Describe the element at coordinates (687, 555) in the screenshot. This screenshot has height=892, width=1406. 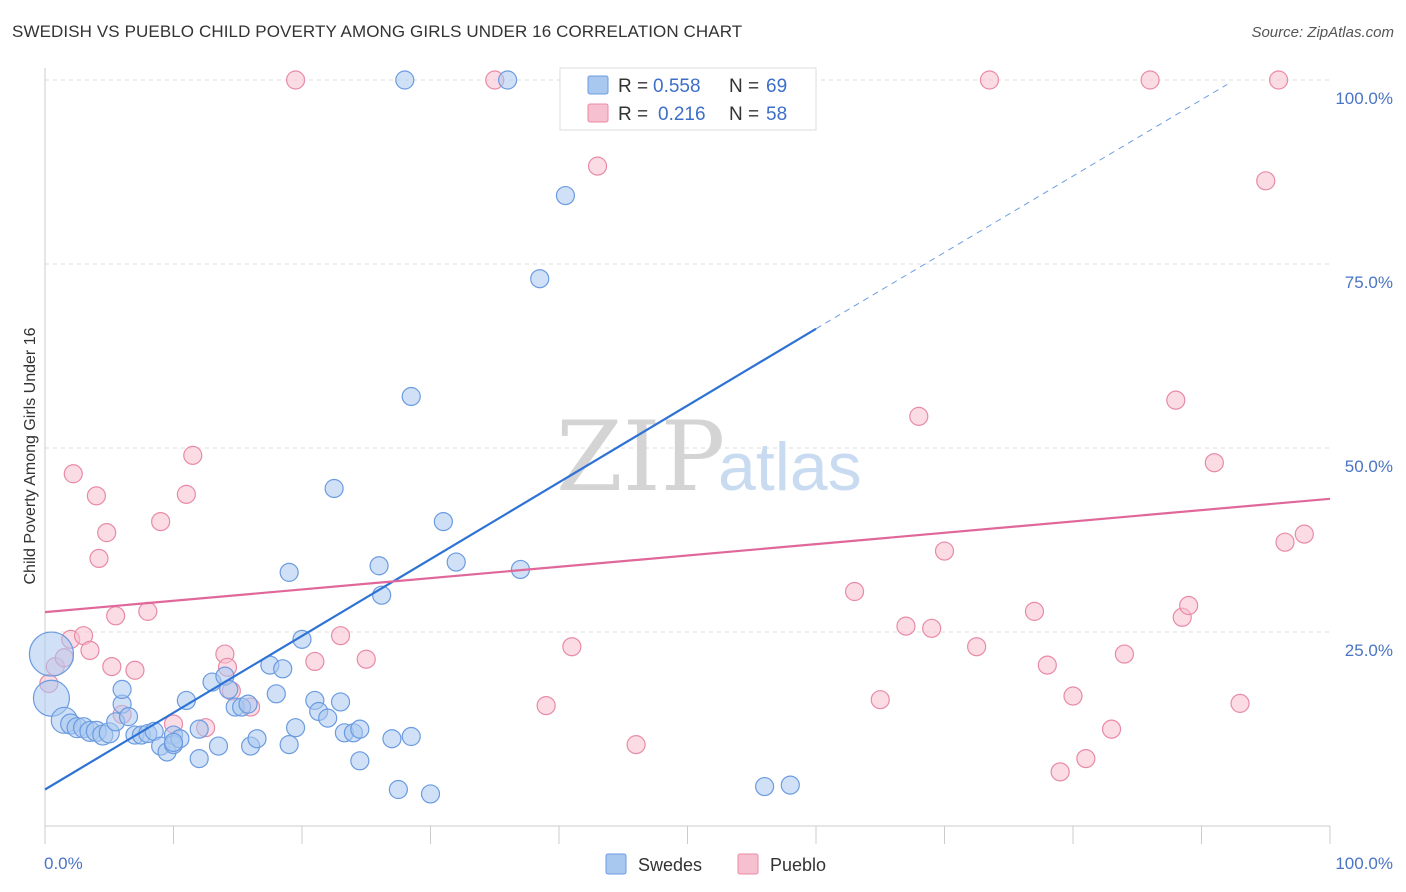
I see `pueblo-trend-line` at that location.